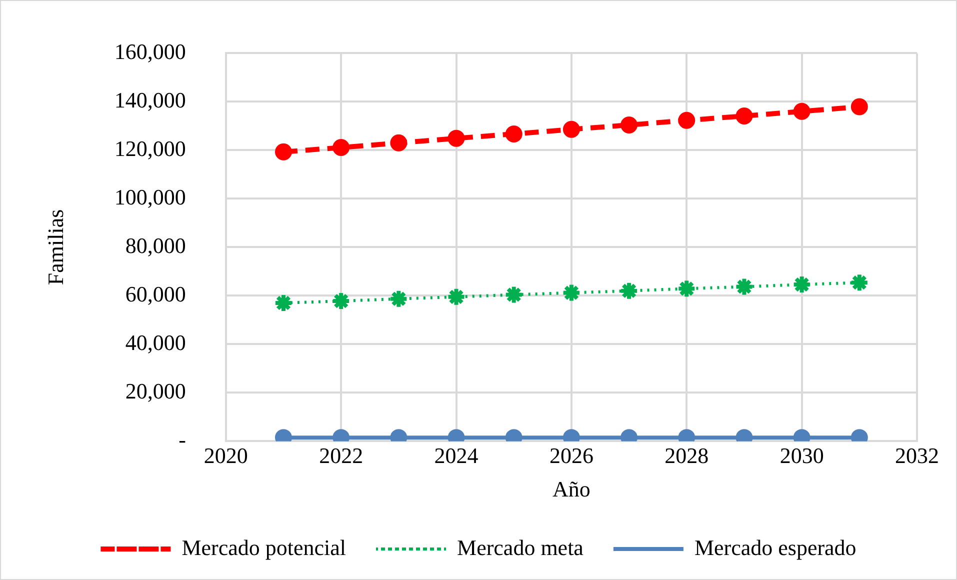  Describe the element at coordinates (226, 455) in the screenshot. I see `x-tick-label: 2020` at that location.